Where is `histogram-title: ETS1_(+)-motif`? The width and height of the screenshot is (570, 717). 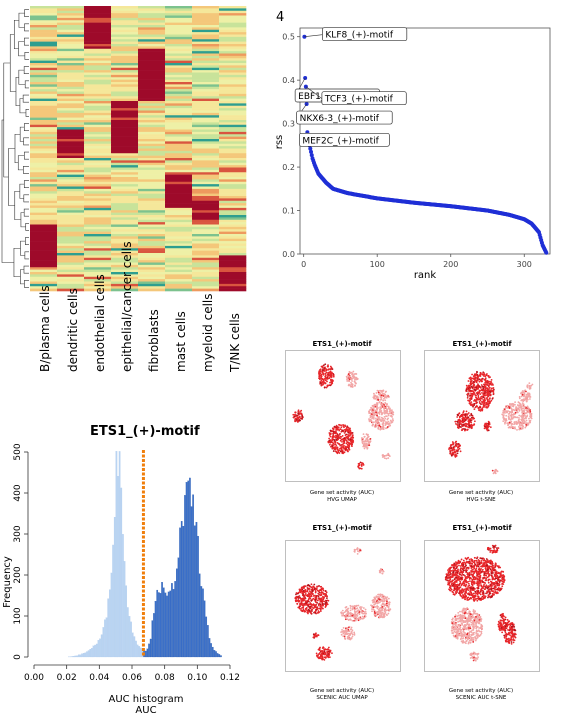 histogram-title: ETS1_(+)-motif is located at coordinates (145, 431).